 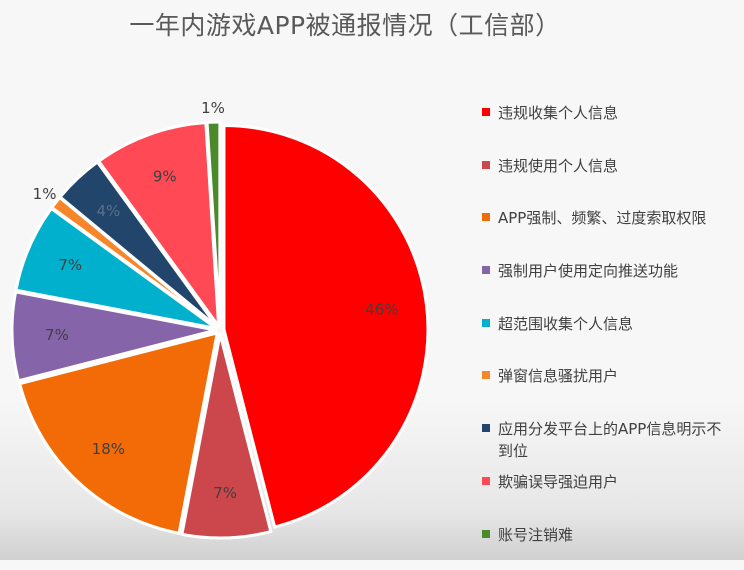 What do you see at coordinates (108, 449) in the screenshot?
I see `slice-value-label: 18%` at bounding box center [108, 449].